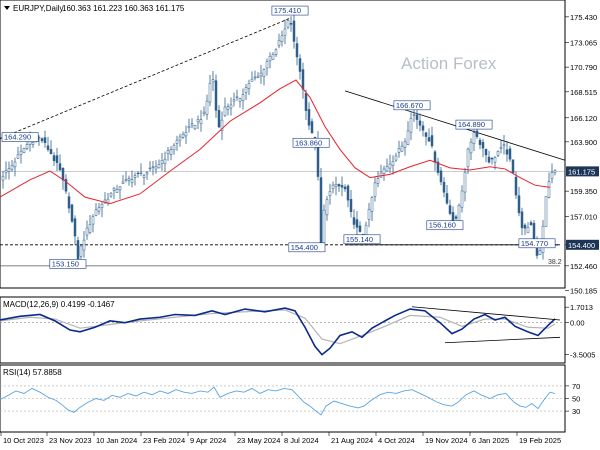  I want to click on rsi-panel-frame, so click(283, 398).